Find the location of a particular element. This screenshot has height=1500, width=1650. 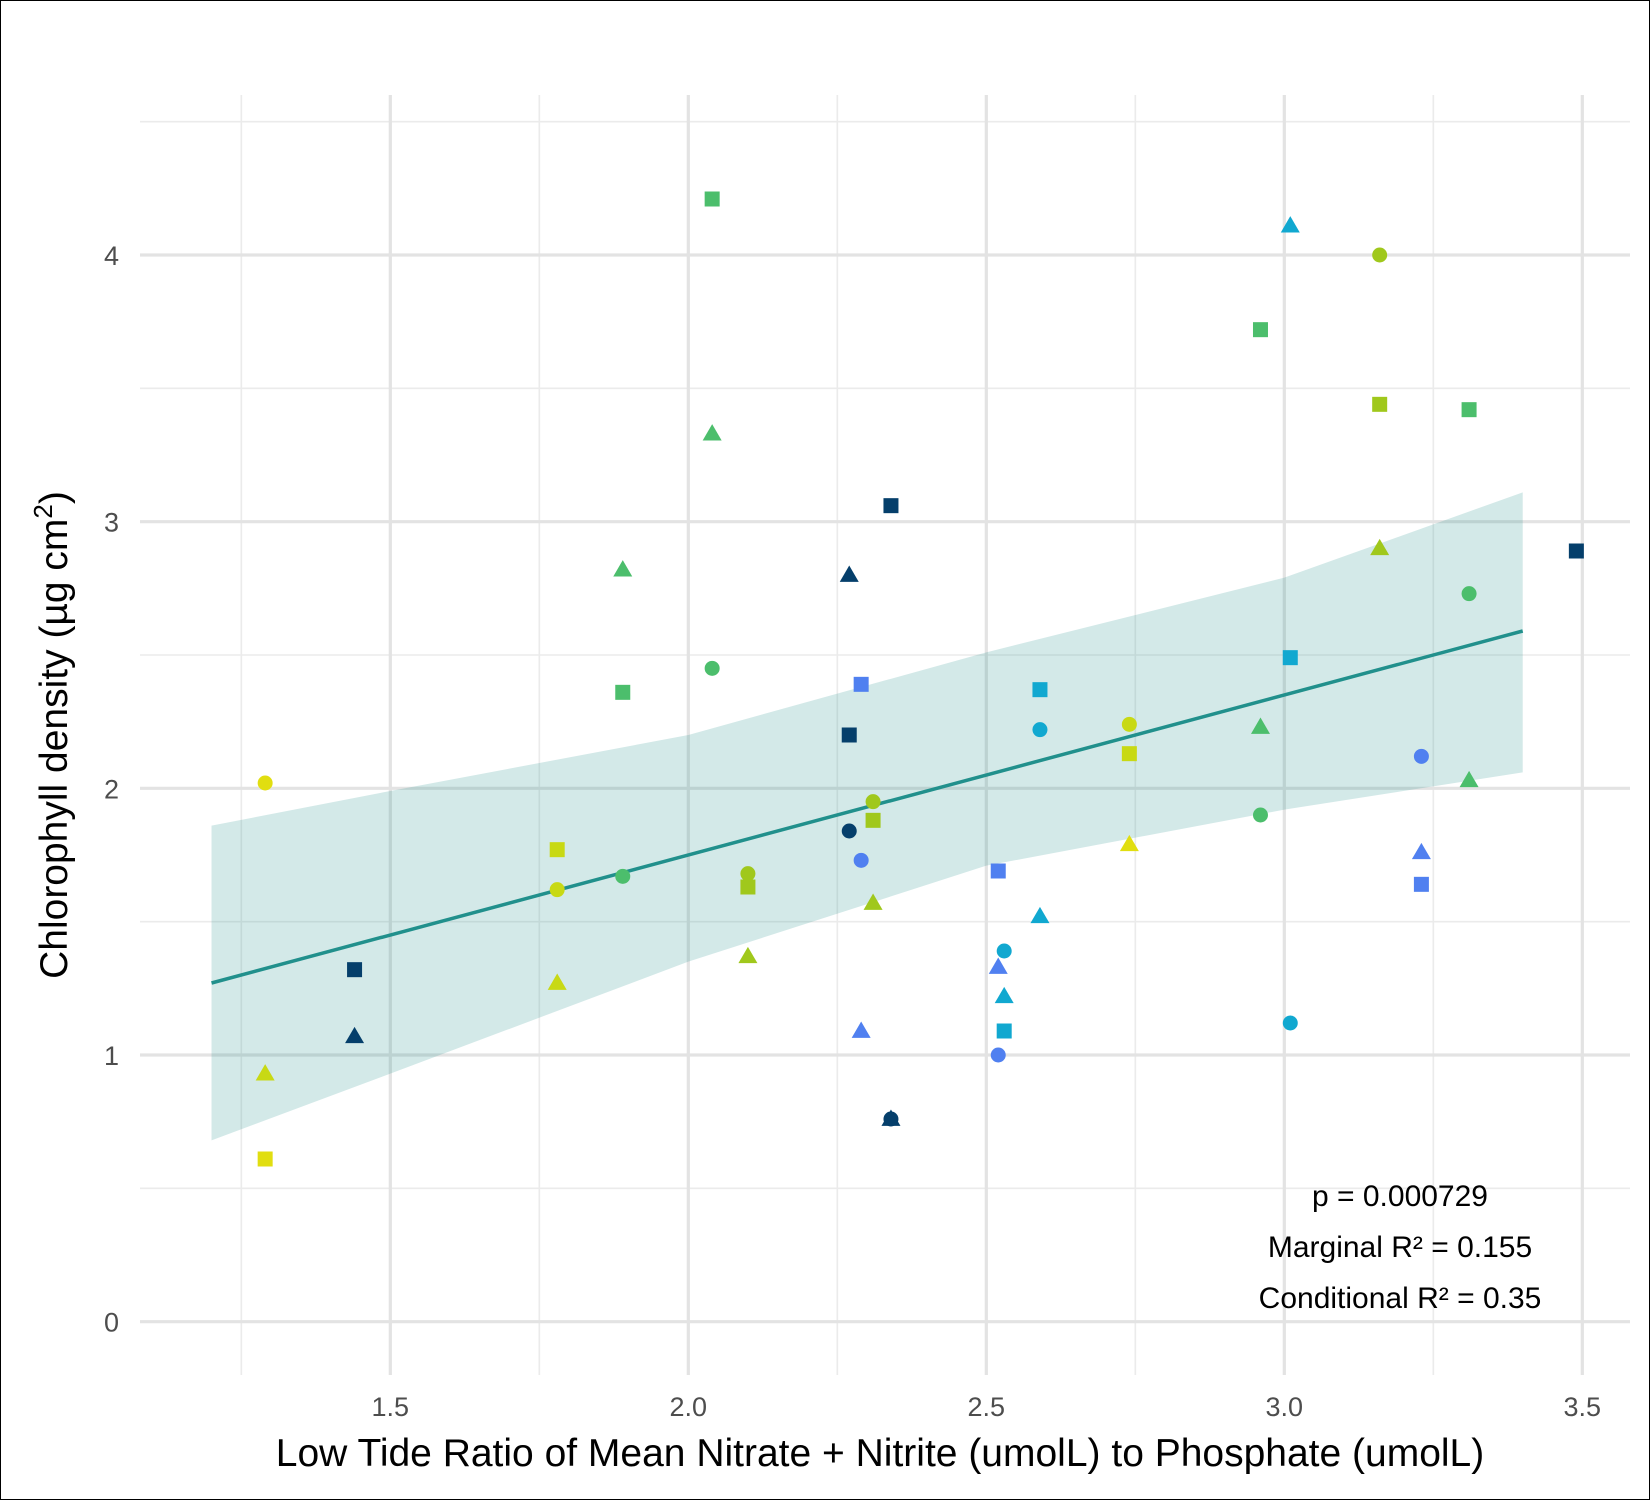

y-tick-label: 0 is located at coordinates (111, 1323).